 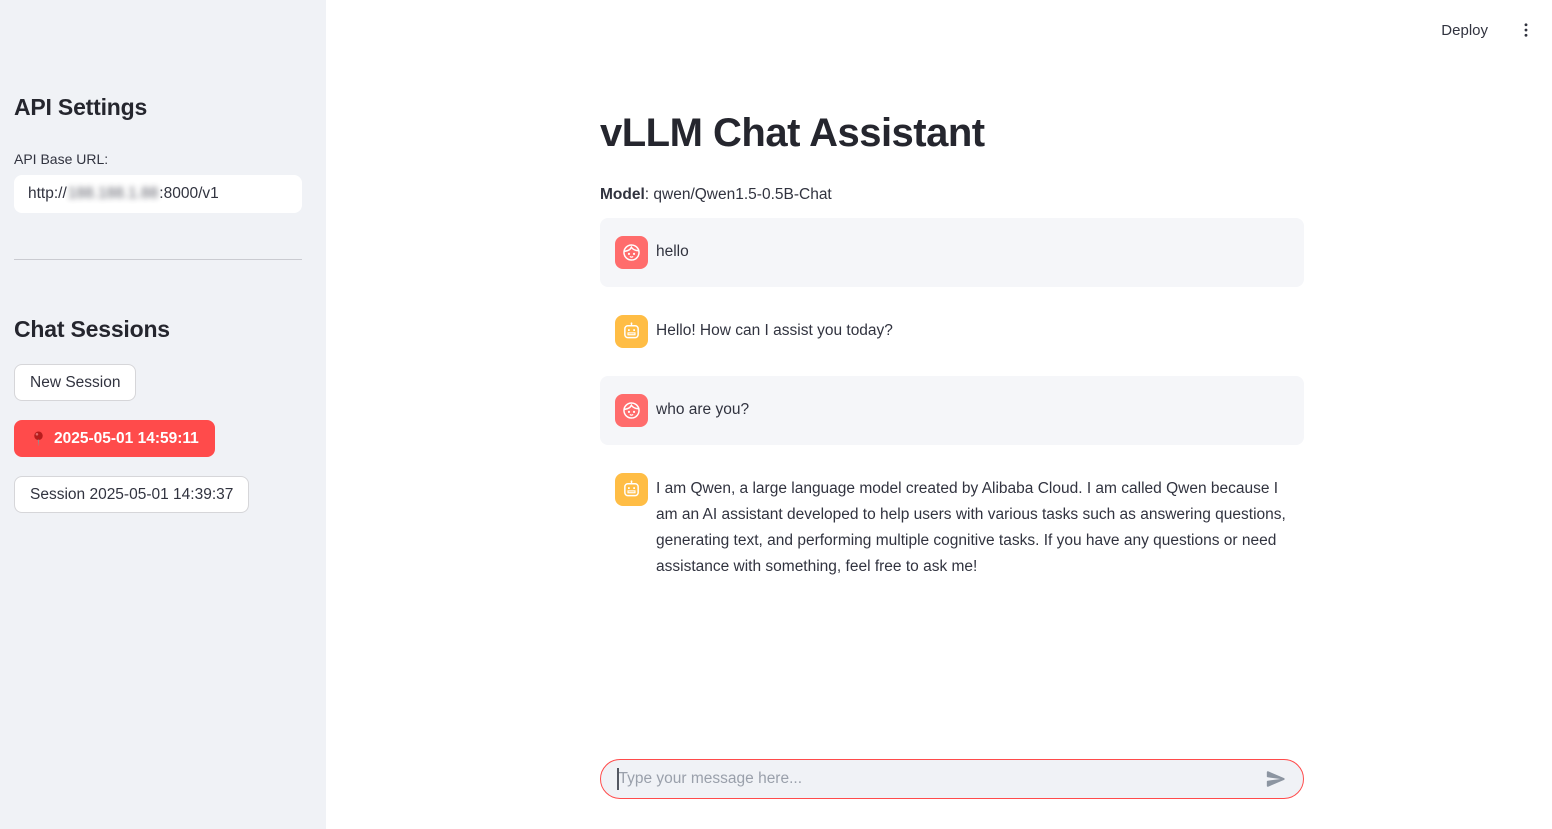 I want to click on sidebar-divider, so click(x=158, y=259).